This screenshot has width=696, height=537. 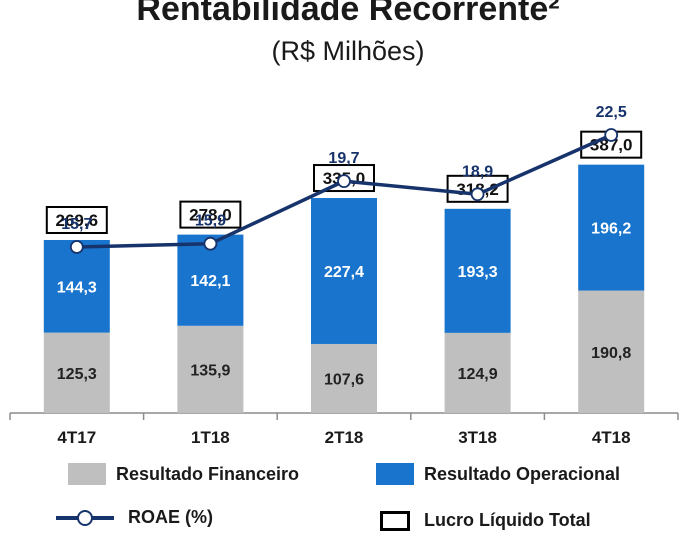 What do you see at coordinates (210, 281) in the screenshot?
I see `bar-operacional-label: 142,1` at bounding box center [210, 281].